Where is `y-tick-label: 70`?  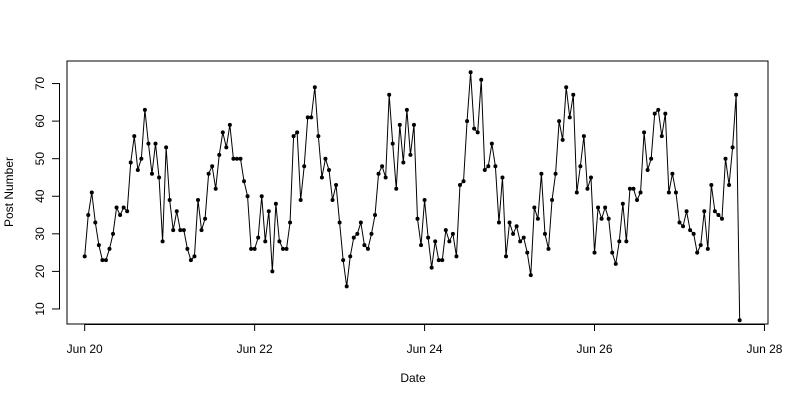
y-tick-label: 70 is located at coordinates (40, 84).